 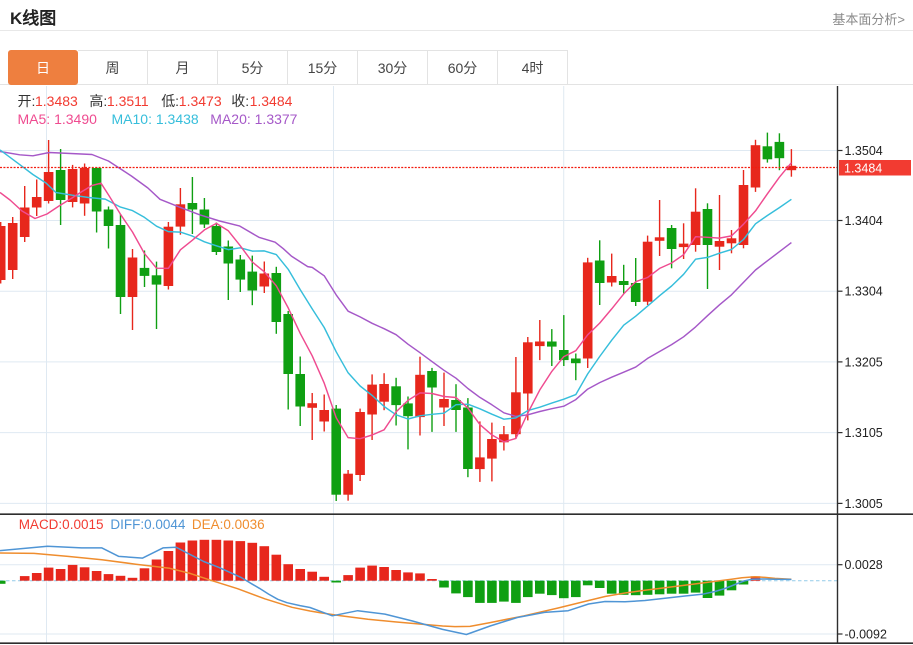 I want to click on svg-text: 低:, so click(x=170, y=101).